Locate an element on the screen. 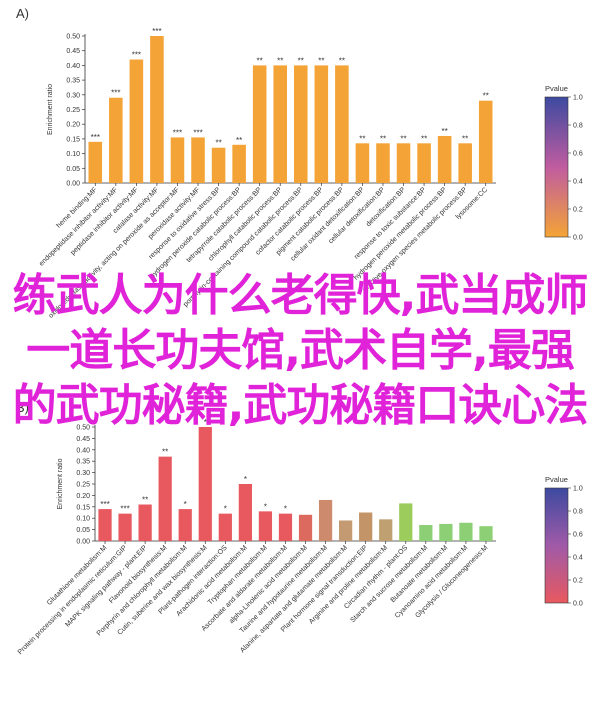  panel-label: A) is located at coordinates (22, 13).